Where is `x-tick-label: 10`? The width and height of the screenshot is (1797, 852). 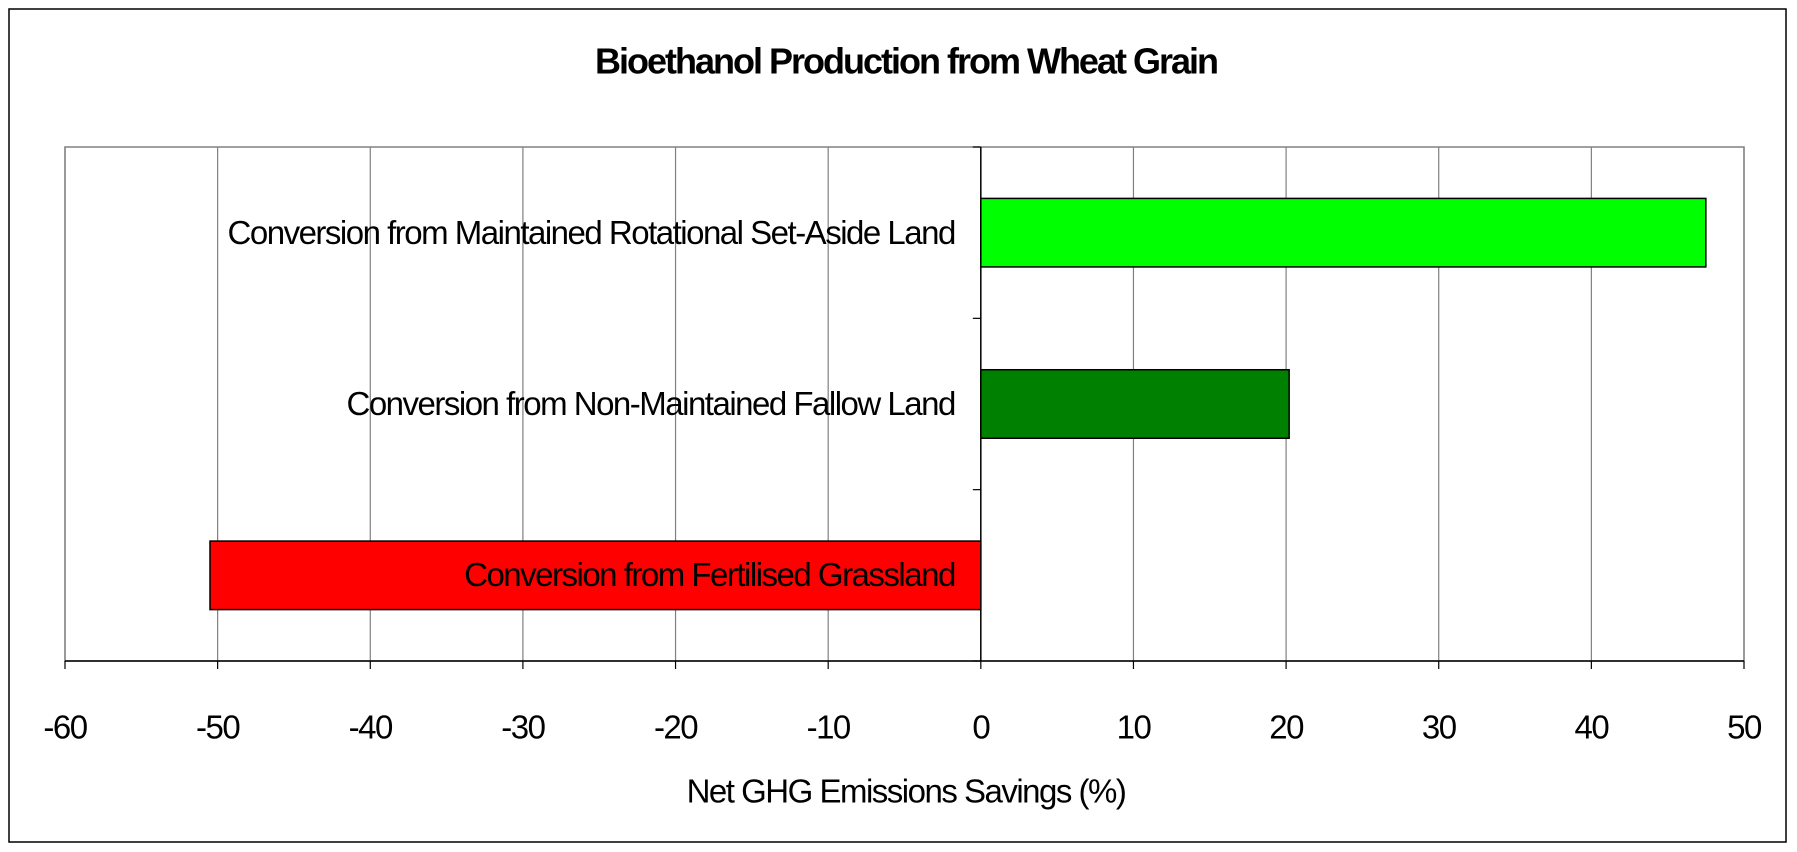
x-tick-label: 10 is located at coordinates (1134, 727).